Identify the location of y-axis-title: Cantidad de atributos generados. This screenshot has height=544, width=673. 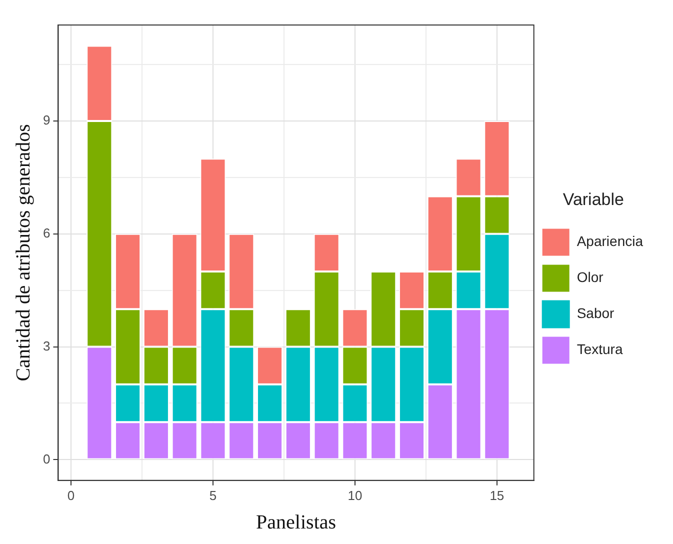
(23, 253).